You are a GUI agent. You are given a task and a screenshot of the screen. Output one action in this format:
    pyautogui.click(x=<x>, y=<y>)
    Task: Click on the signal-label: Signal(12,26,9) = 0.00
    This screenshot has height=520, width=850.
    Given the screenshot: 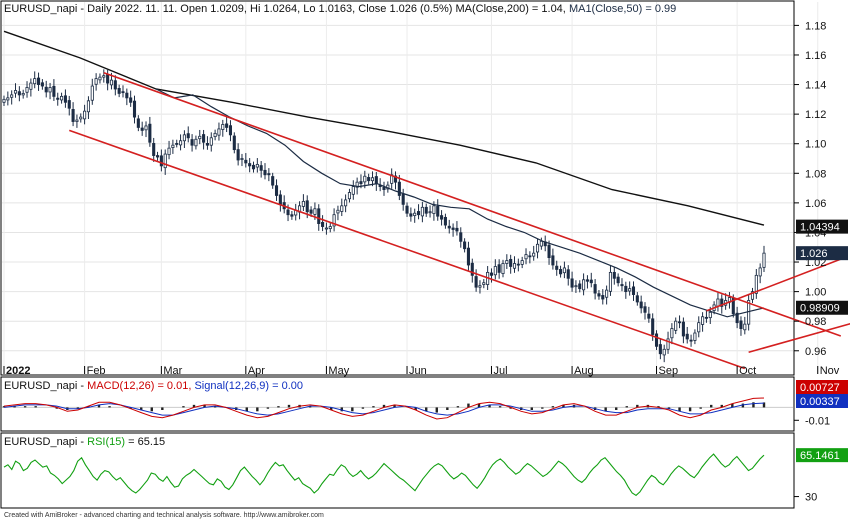 What is the action you would take?
    pyautogui.click(x=248, y=386)
    